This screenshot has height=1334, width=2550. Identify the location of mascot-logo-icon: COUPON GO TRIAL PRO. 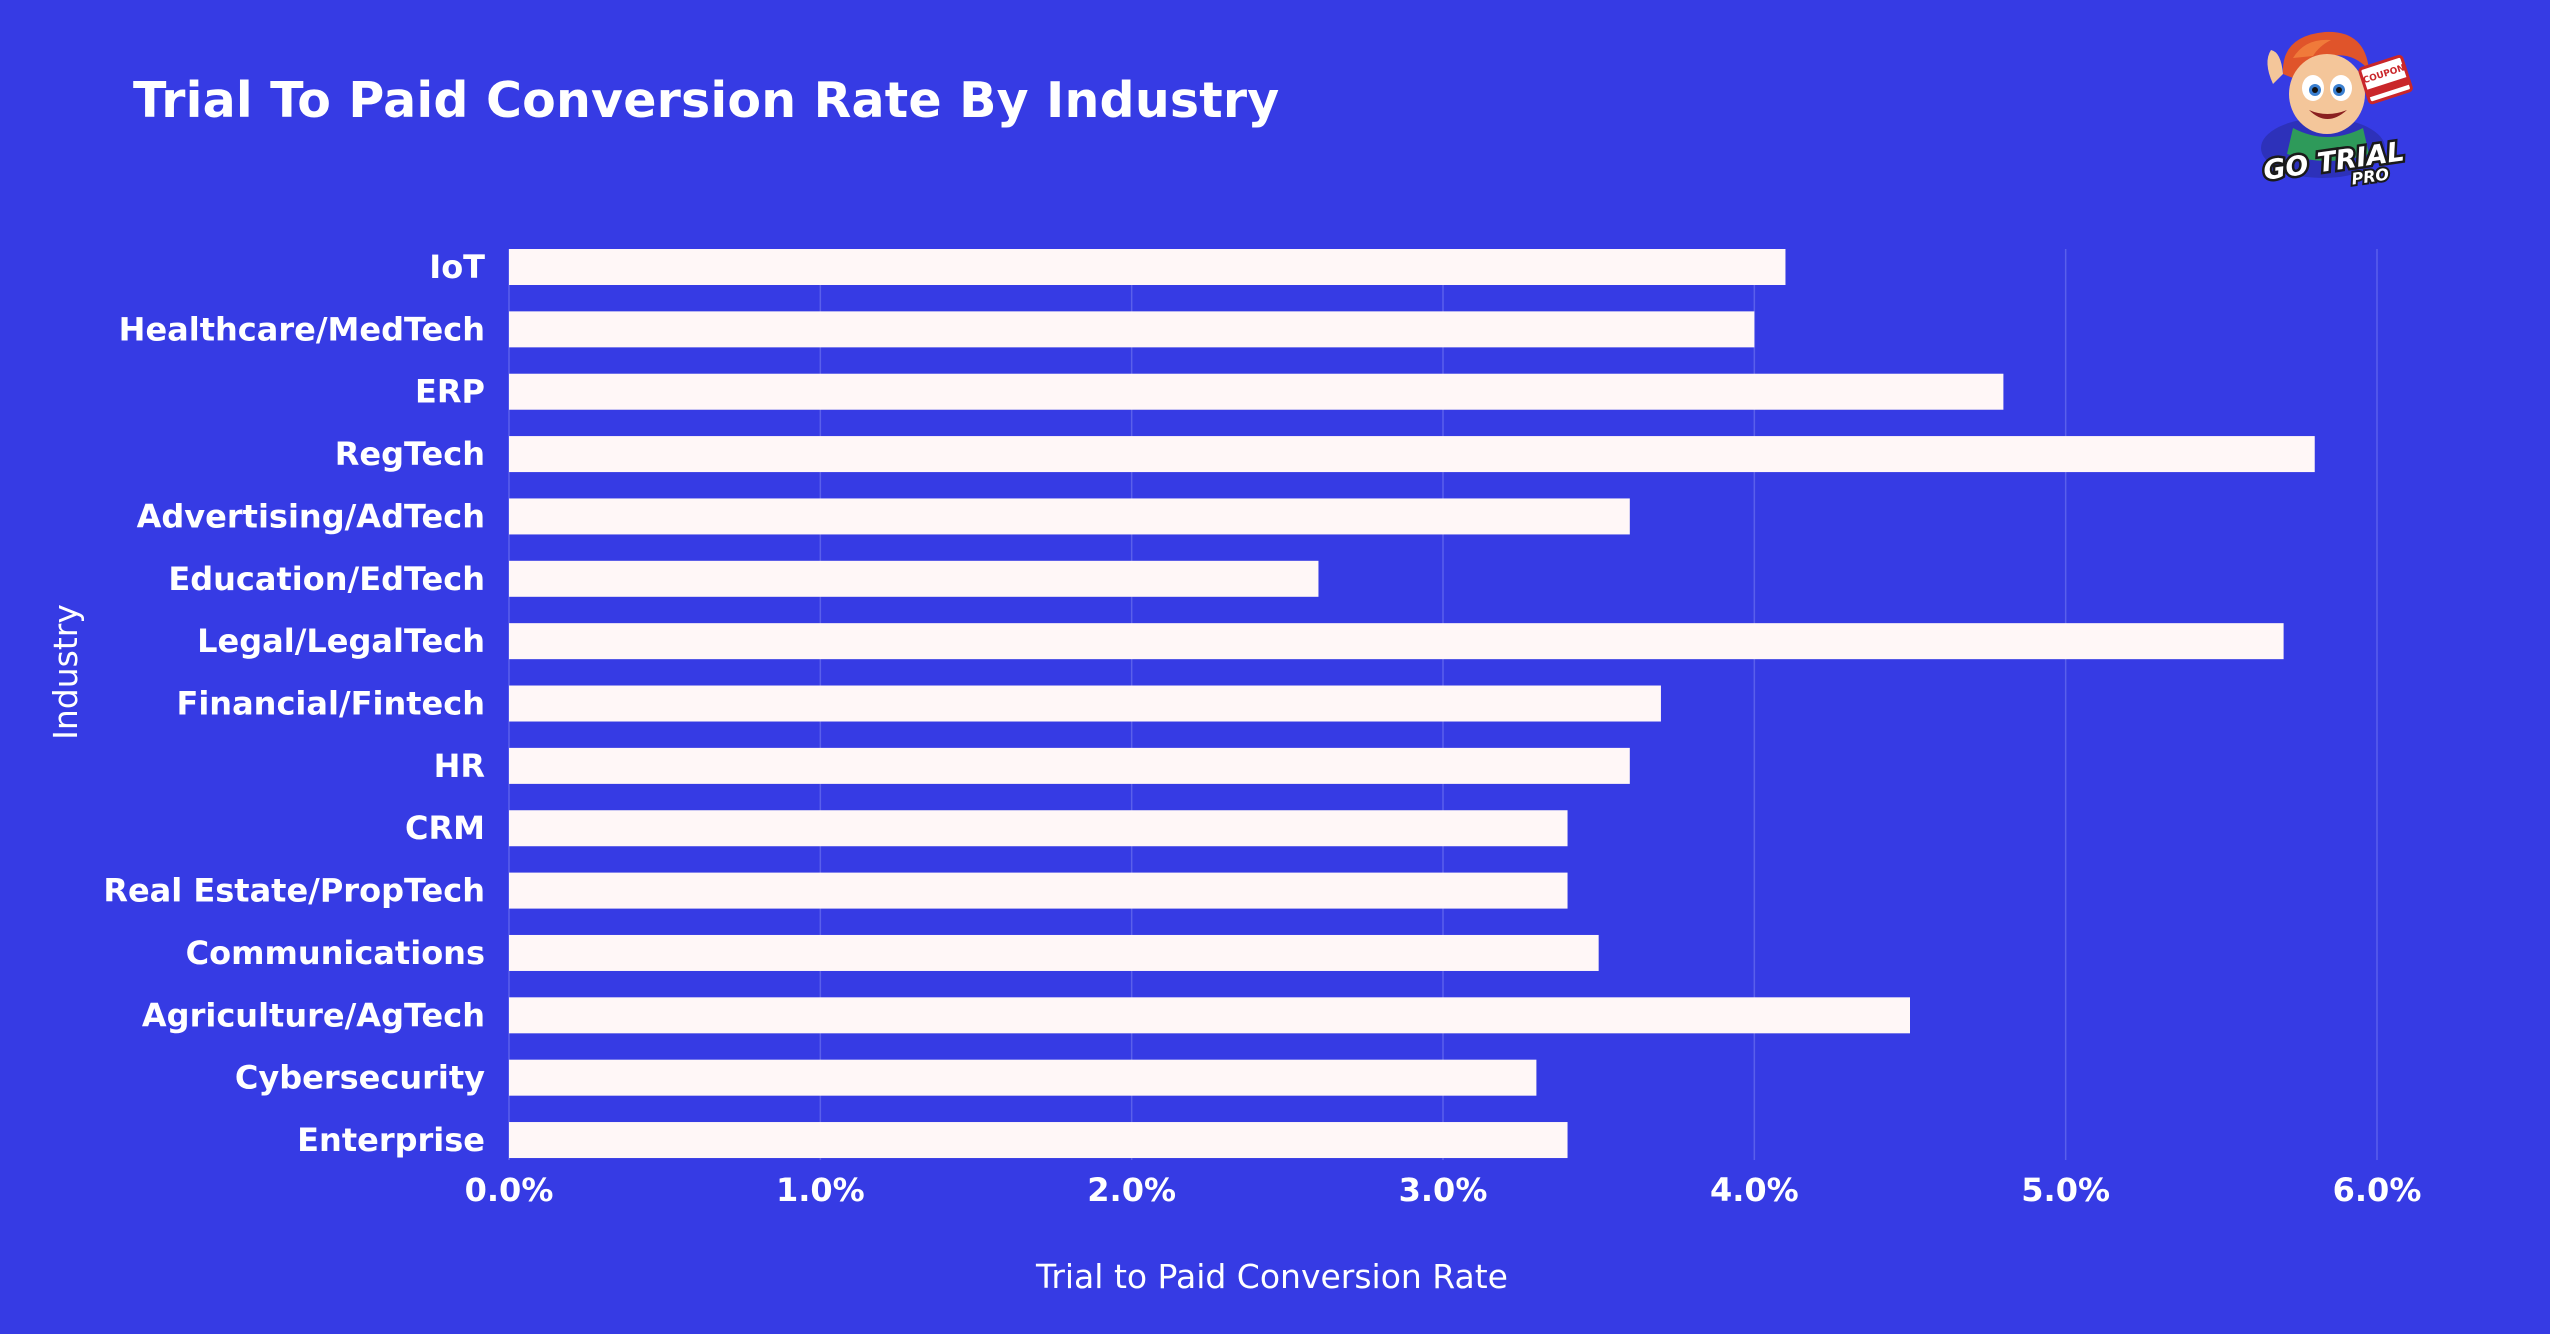
(2336, 111).